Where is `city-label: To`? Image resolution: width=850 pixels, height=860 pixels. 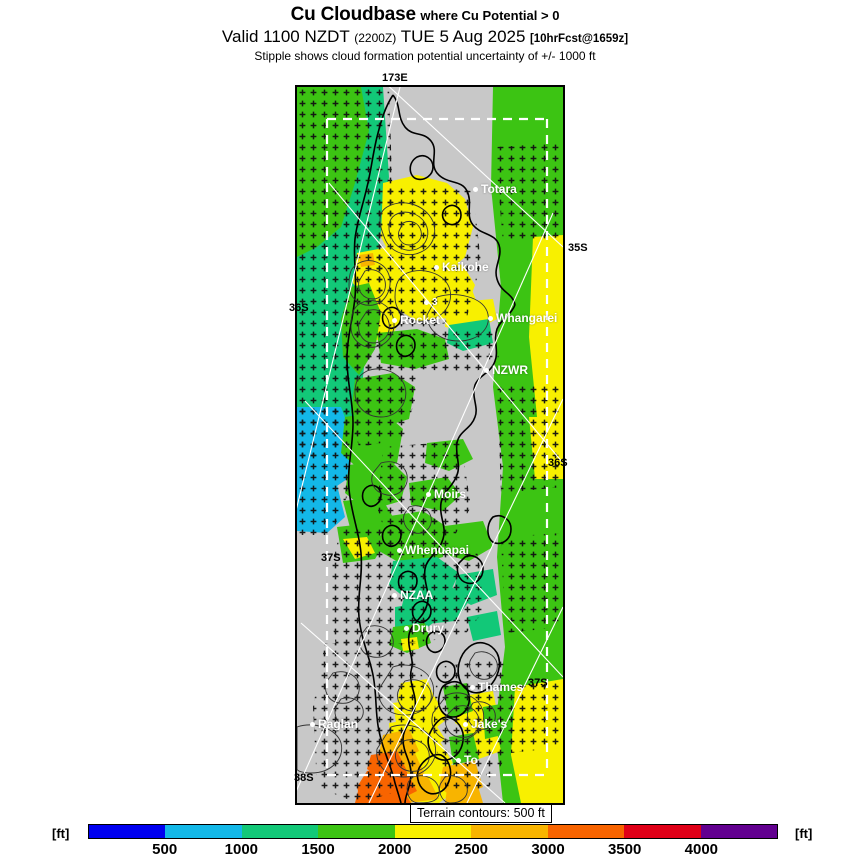 city-label: To is located at coordinates (471, 760).